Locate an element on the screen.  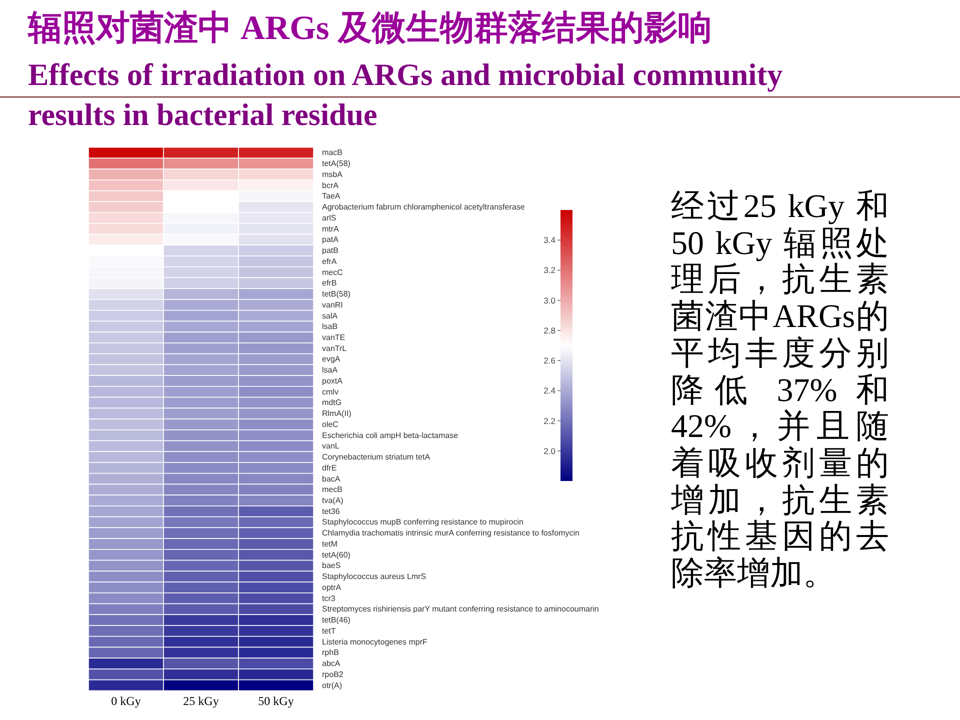
y-tick-label: TaeA is located at coordinates (331, 196).